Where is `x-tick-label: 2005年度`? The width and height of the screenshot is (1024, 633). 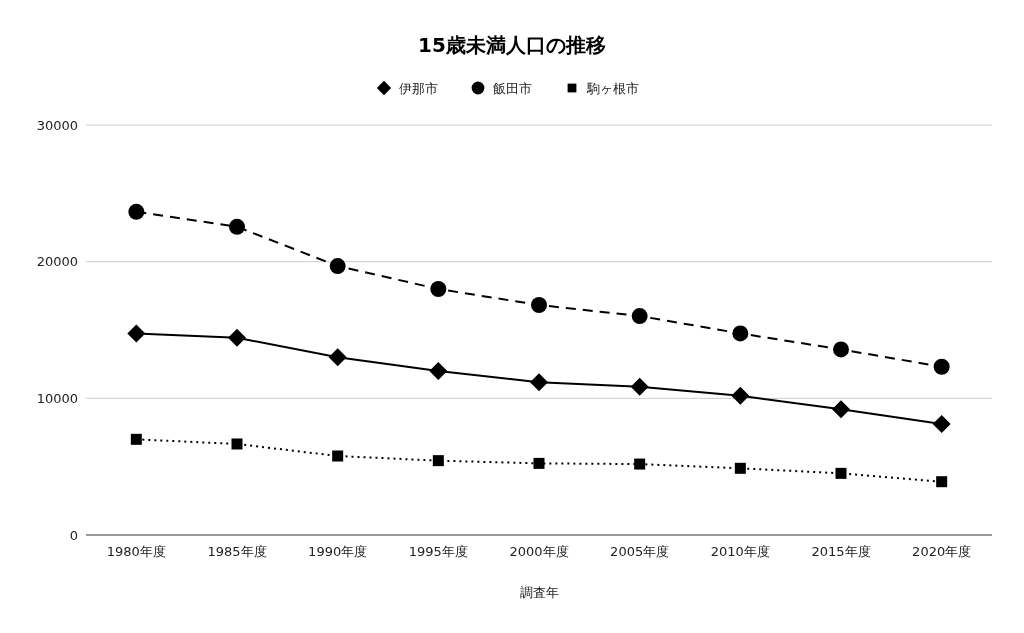 x-tick-label: 2005年度 is located at coordinates (640, 551).